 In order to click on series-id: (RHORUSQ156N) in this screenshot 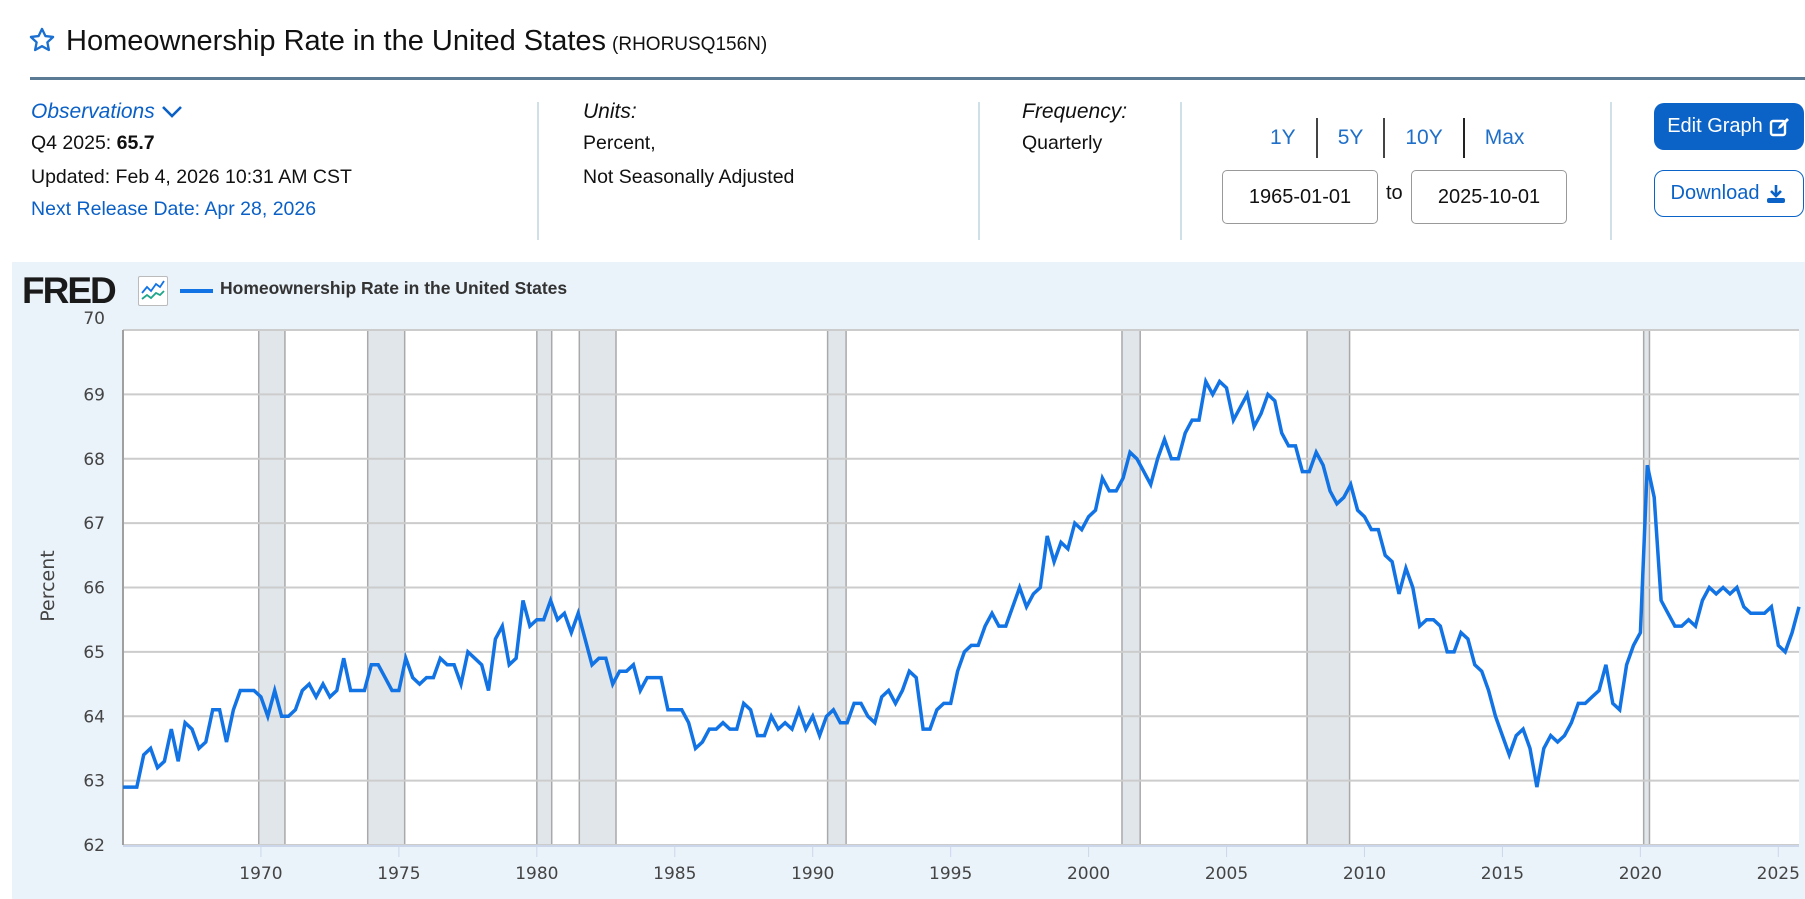, I will do `click(690, 44)`.